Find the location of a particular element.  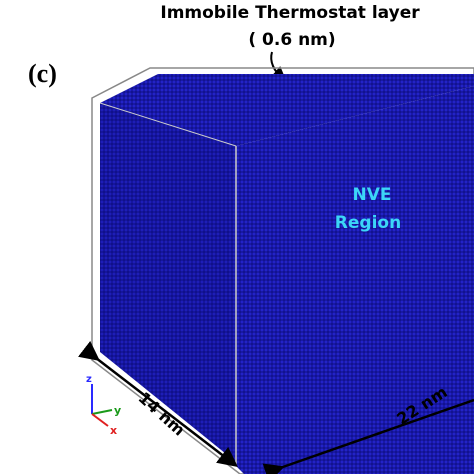

top-face is located at coordinates (287, 110).